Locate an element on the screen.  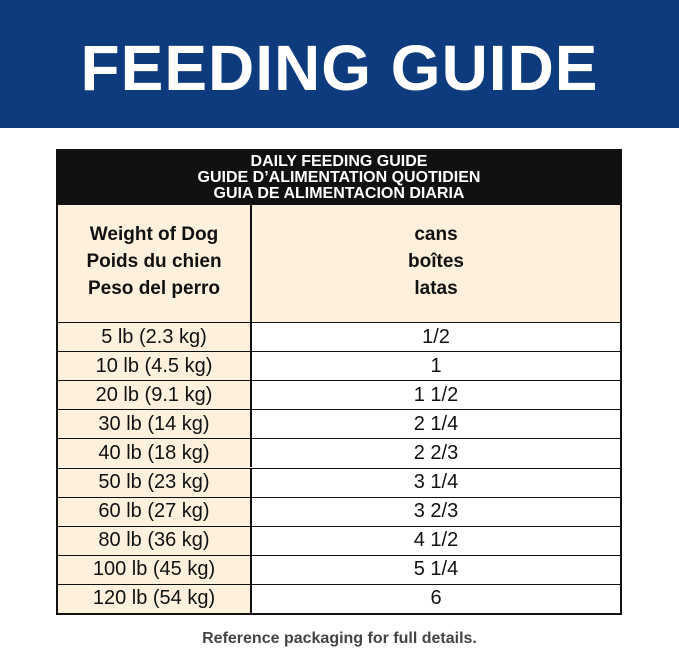
column-header-line: cans is located at coordinates (436, 234).